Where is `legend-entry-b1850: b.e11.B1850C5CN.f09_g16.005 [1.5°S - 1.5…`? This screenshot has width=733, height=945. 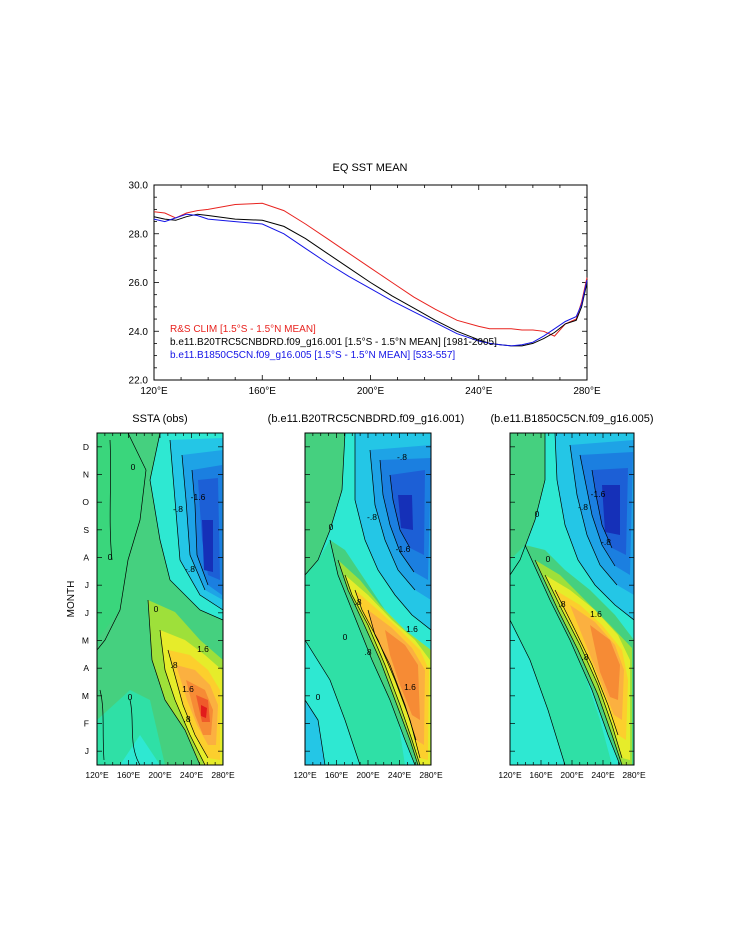
legend-entry-b1850: b.e11.B1850C5CN.f09_g16.005 [1.5°S - 1.5… is located at coordinates (312, 355).